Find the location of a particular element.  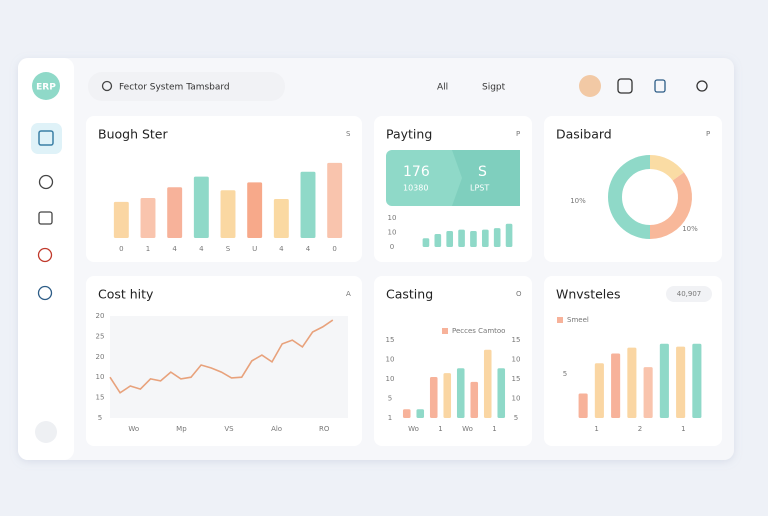

line is located at coordinates (221, 356).